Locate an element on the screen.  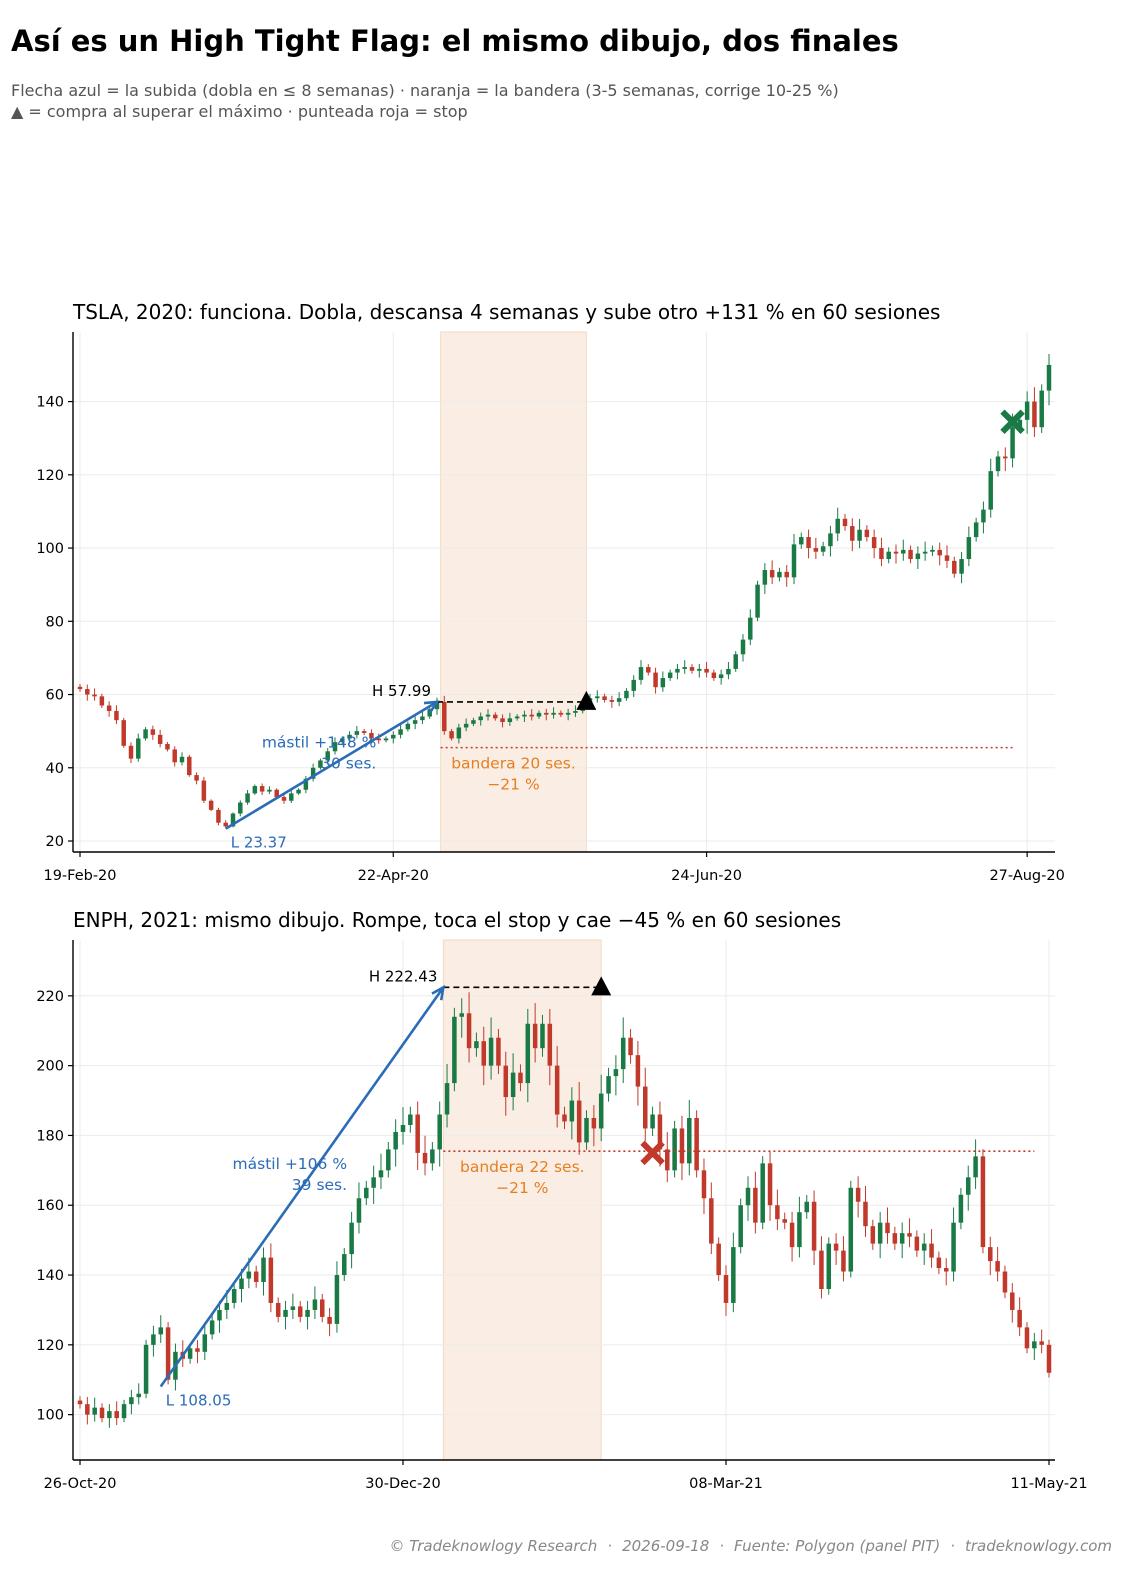
tsla-x-tick-label: 24-Jun-20 is located at coordinates (706, 876).